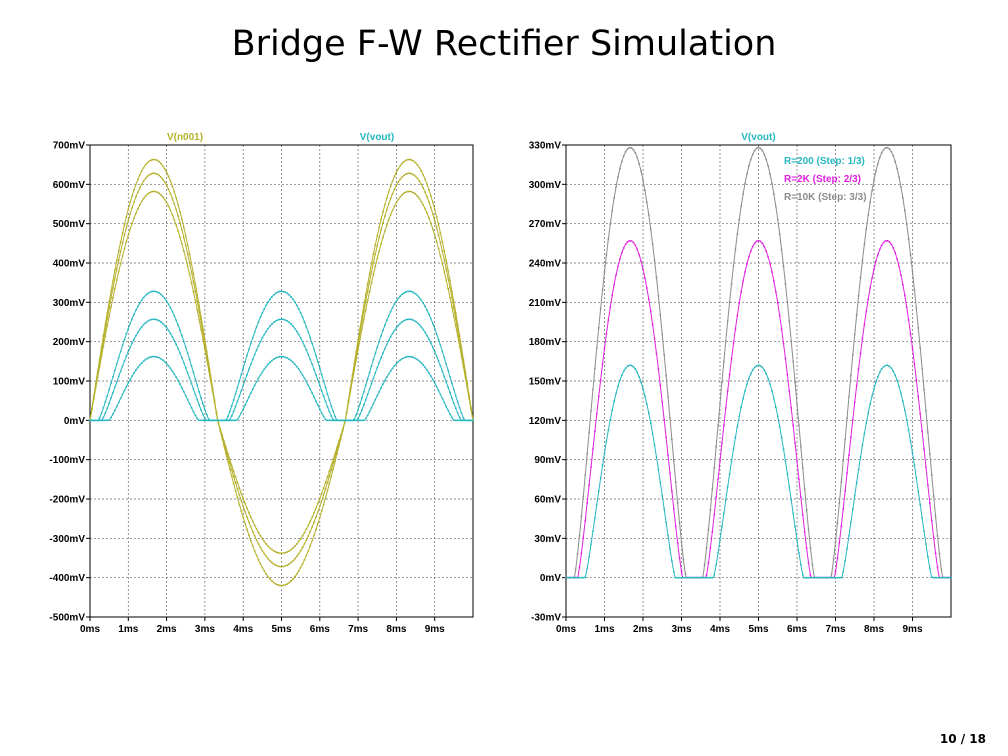  What do you see at coordinates (69, 382) in the screenshot?
I see `y-tick-label: 100mV` at bounding box center [69, 382].